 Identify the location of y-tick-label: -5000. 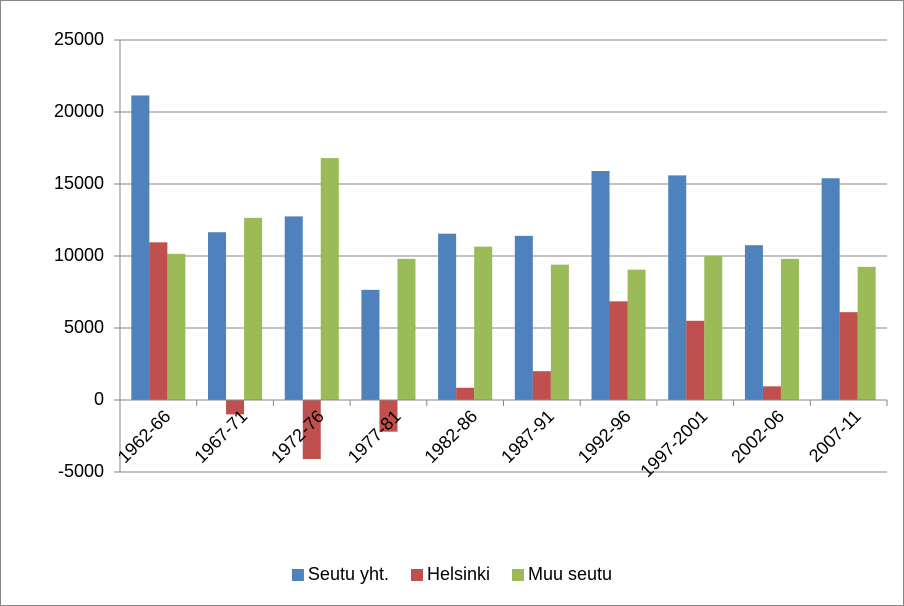
(81, 471).